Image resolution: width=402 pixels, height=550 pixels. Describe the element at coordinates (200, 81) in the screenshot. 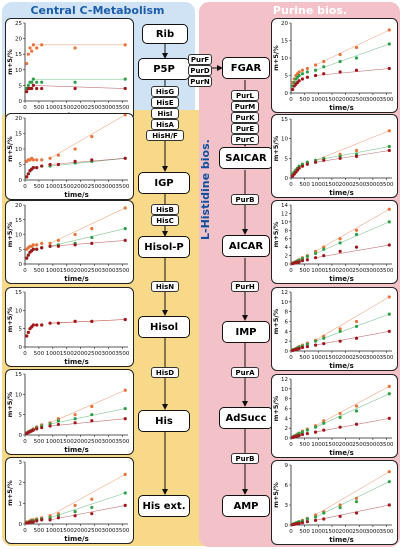

I see `enzyme-purn: PurN` at that location.